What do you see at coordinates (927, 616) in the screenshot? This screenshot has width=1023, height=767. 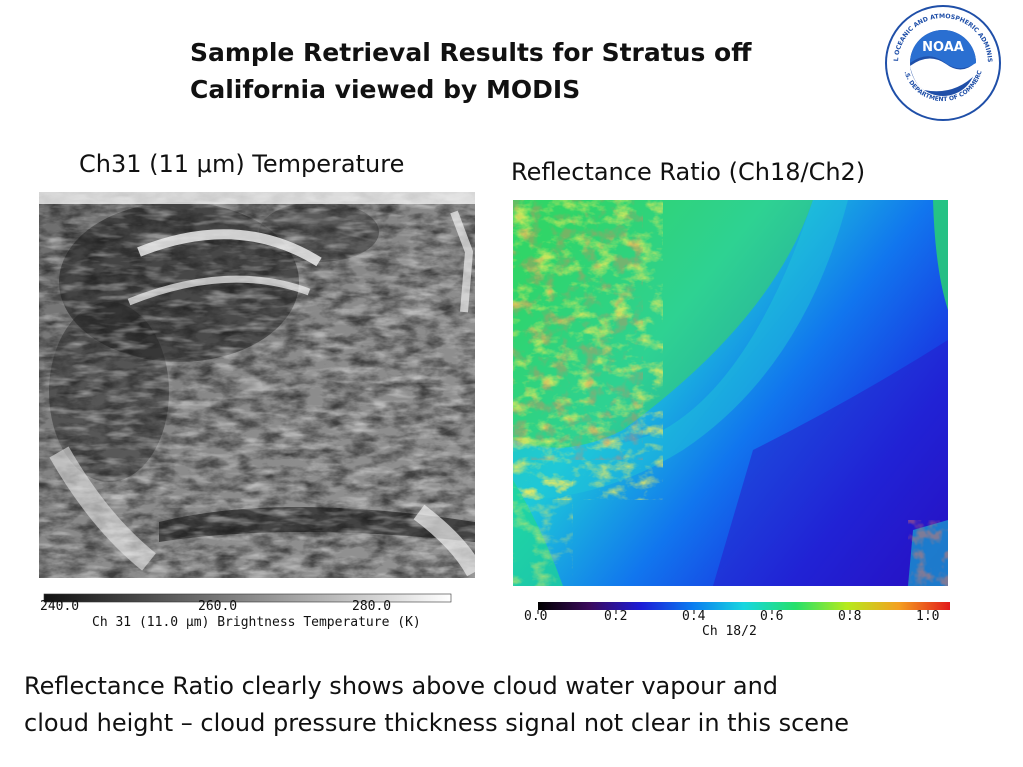 I see `colorbar-tick-label: 1.0` at bounding box center [927, 616].